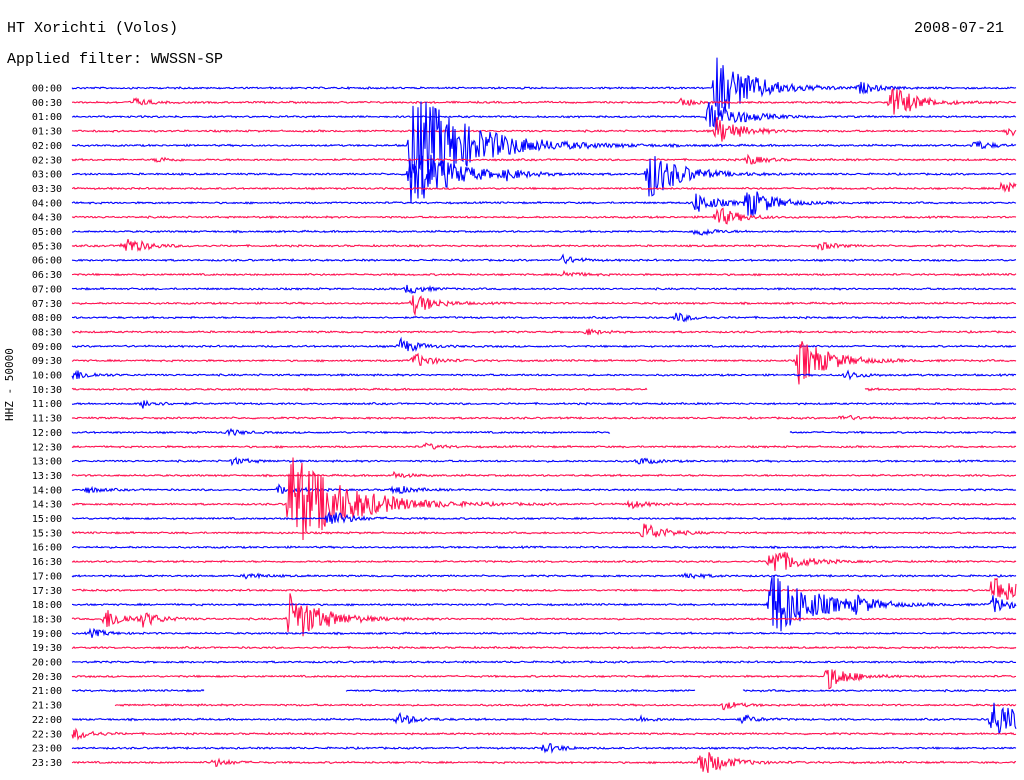 The width and height of the screenshot is (1024, 780). What do you see at coordinates (47, 462) in the screenshot?
I see `row-label-1300: 13:00` at bounding box center [47, 462].